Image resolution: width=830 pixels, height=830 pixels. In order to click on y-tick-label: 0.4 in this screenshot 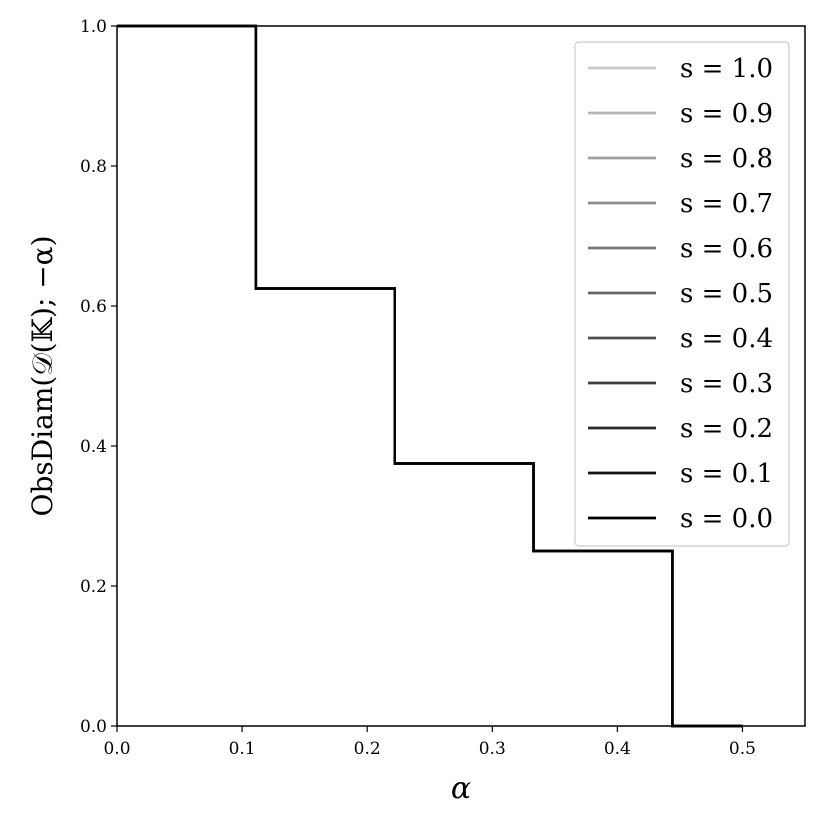, I will do `click(93, 447)`.